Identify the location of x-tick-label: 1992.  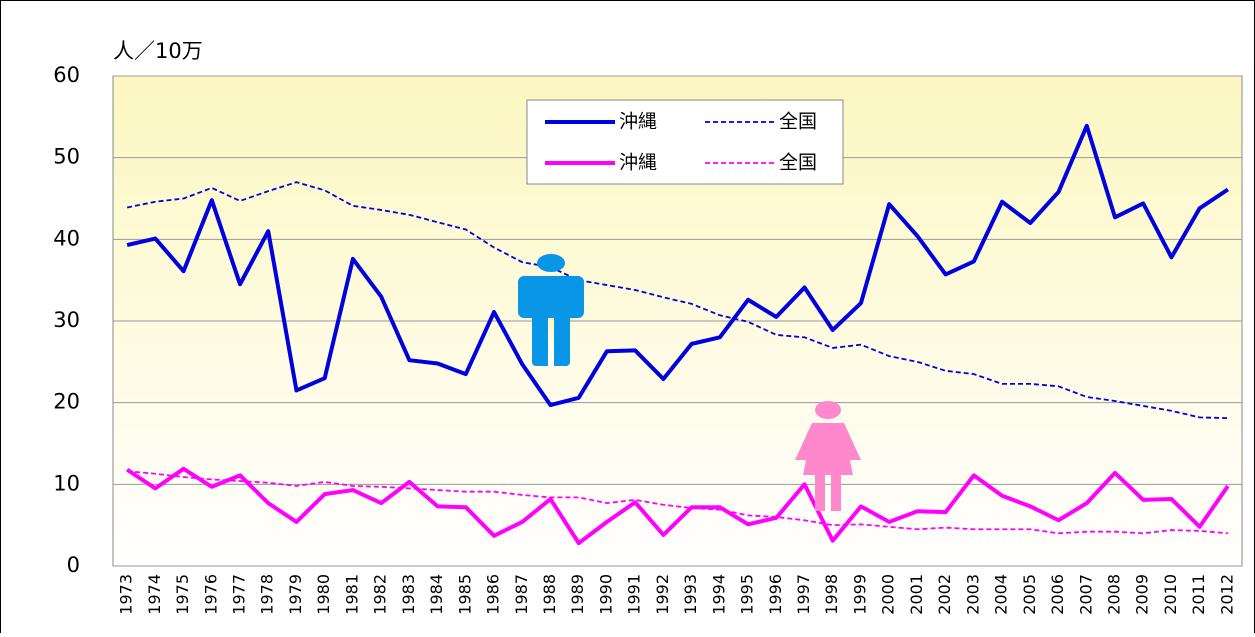
(662, 594).